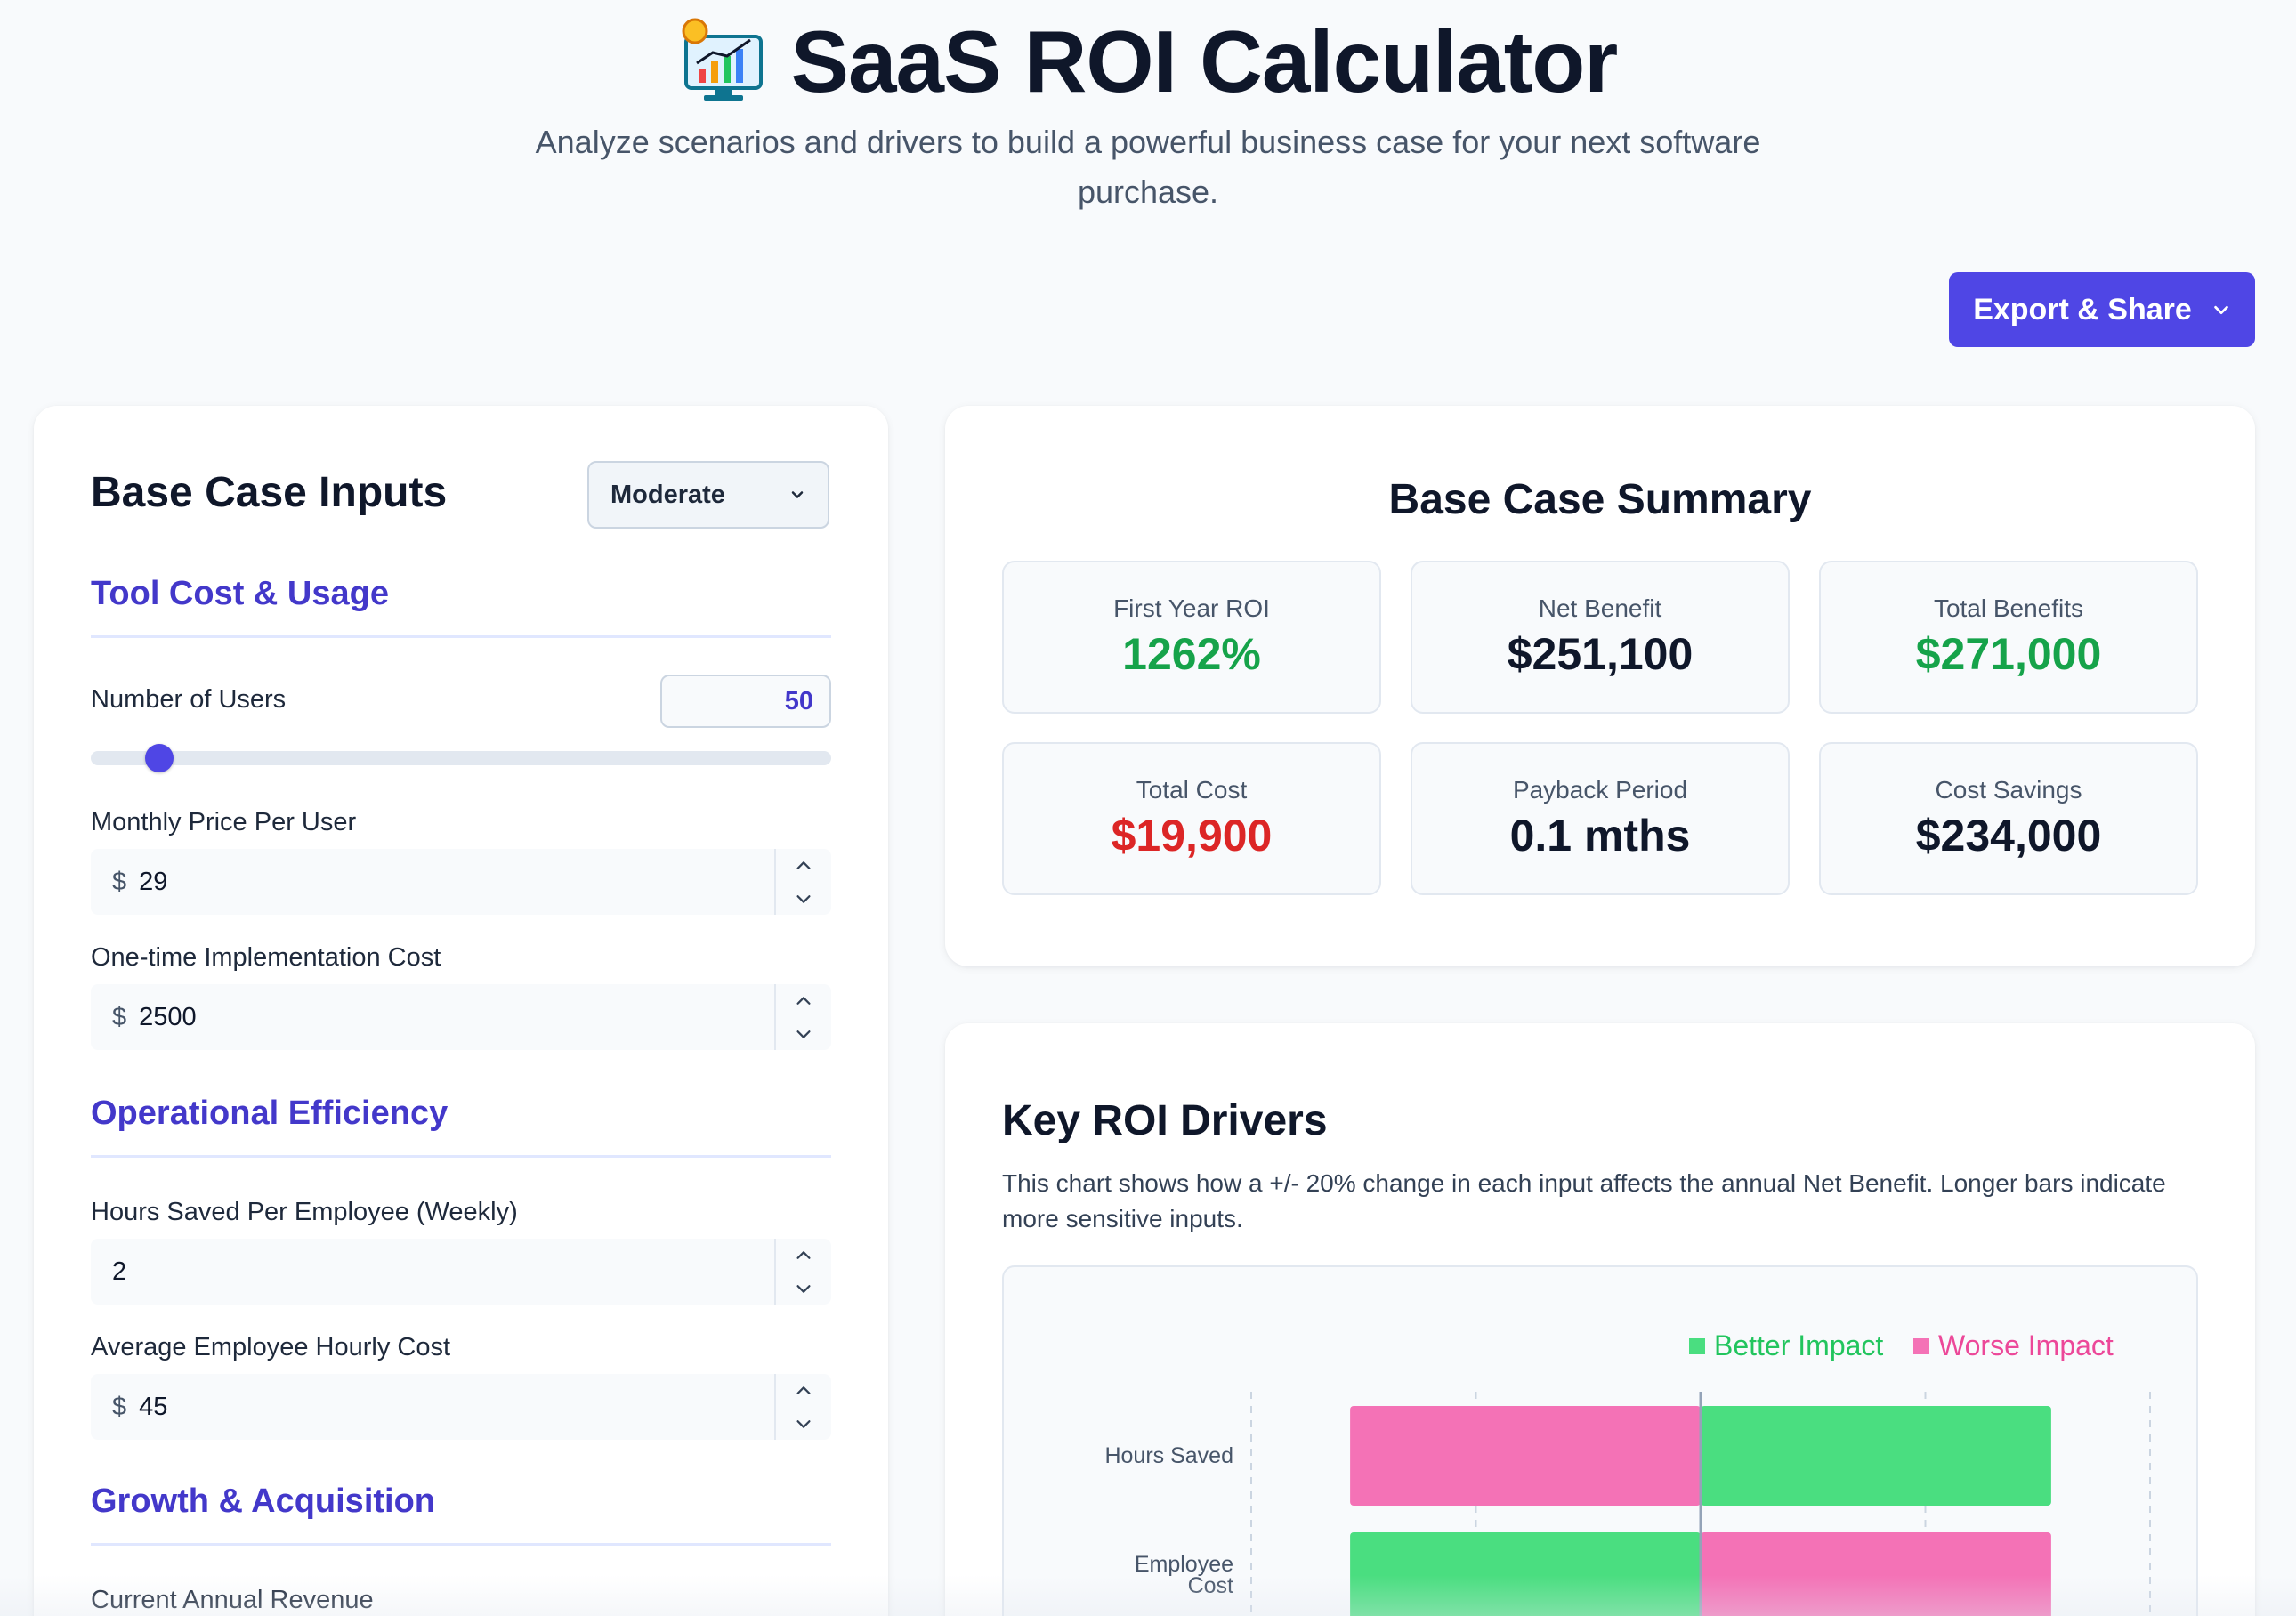  I want to click on impl-stepper, so click(802, 1017).